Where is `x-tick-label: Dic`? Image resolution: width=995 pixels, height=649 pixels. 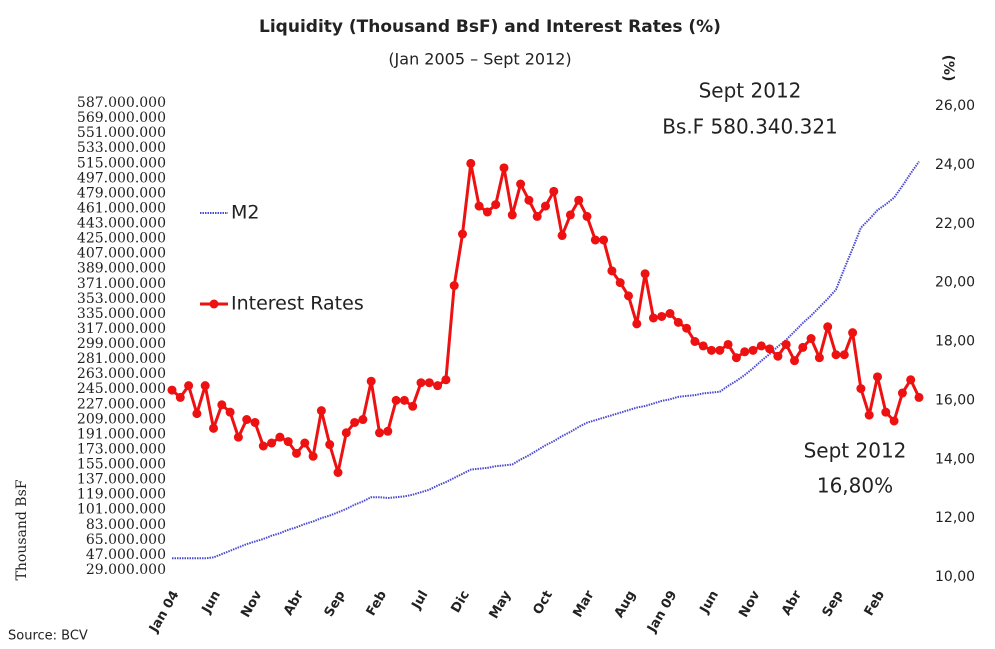 x-tick-label: Dic is located at coordinates (461, 601).